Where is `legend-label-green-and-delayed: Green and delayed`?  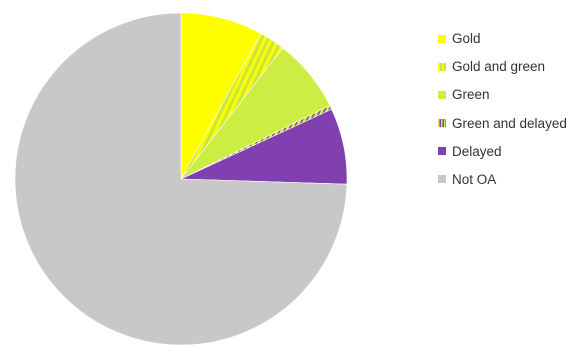 legend-label-green-and-delayed: Green and delayed is located at coordinates (509, 123).